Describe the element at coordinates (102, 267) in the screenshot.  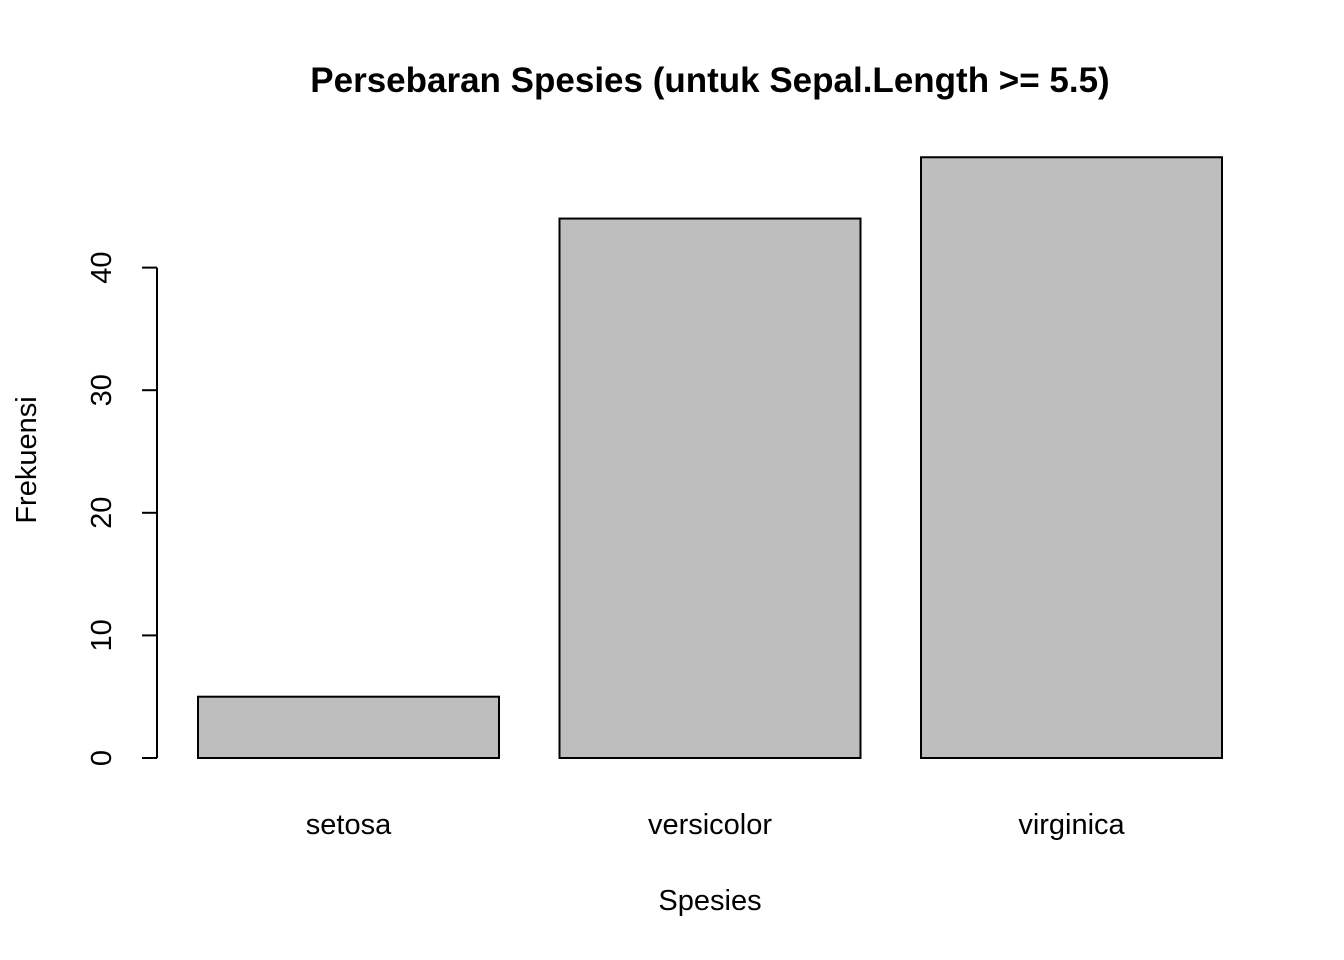
I see `y-tick-label-40: 40` at that location.